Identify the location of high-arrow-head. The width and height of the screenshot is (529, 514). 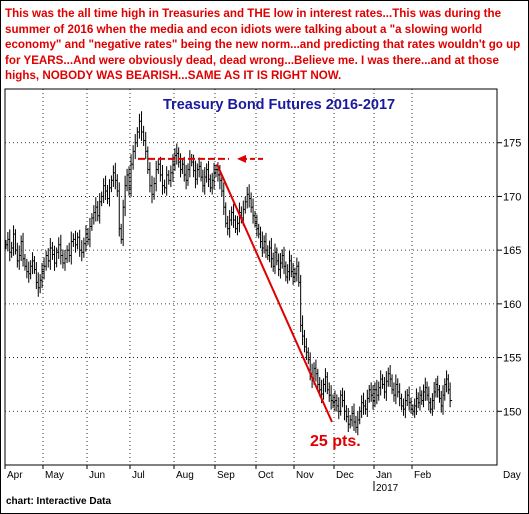
(241, 158).